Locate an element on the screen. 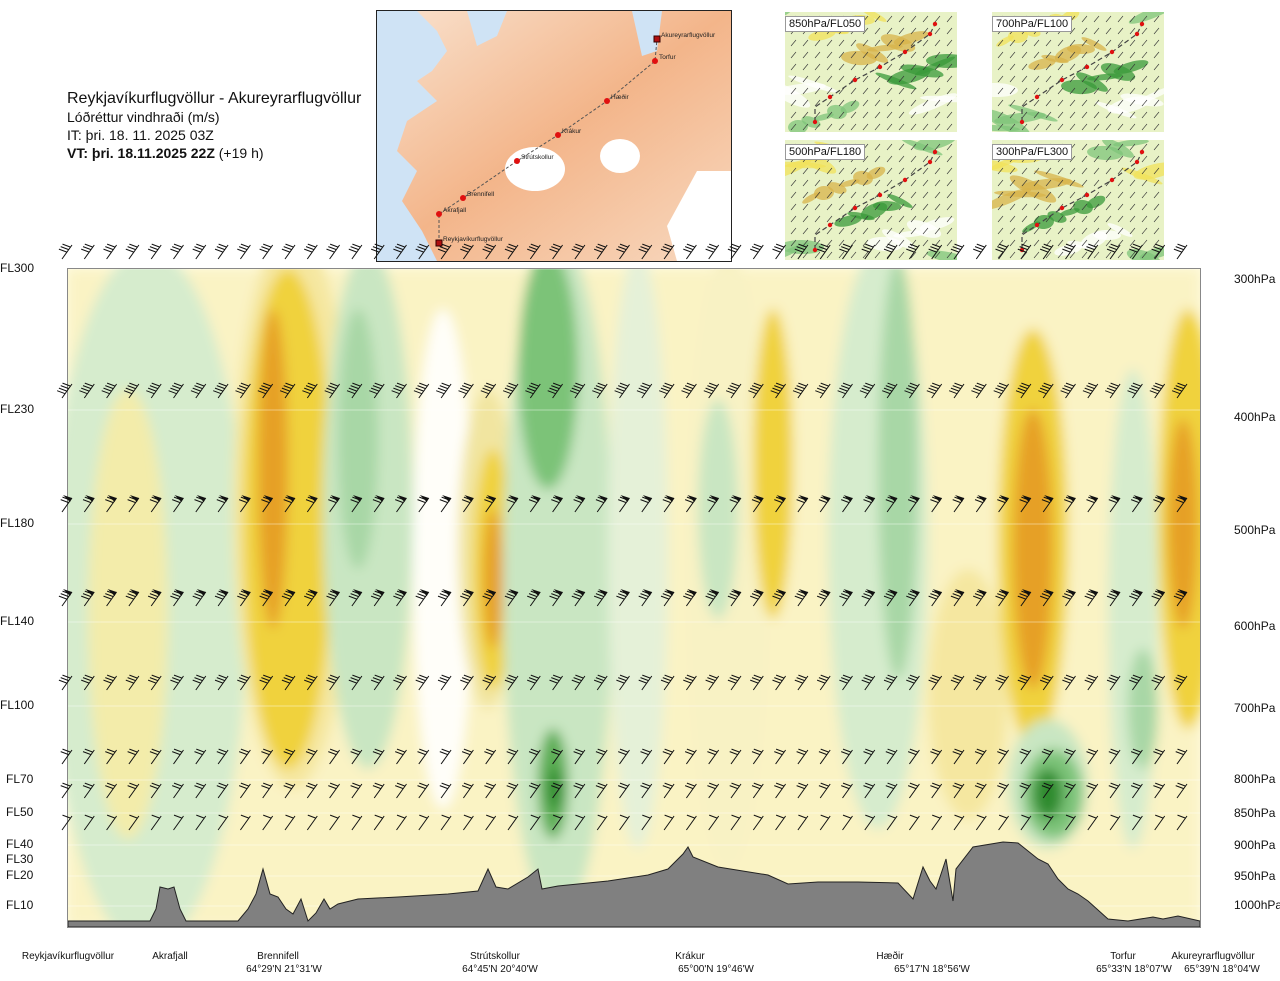  thumbnail-label: 500hPa/FL180 is located at coordinates (825, 152).